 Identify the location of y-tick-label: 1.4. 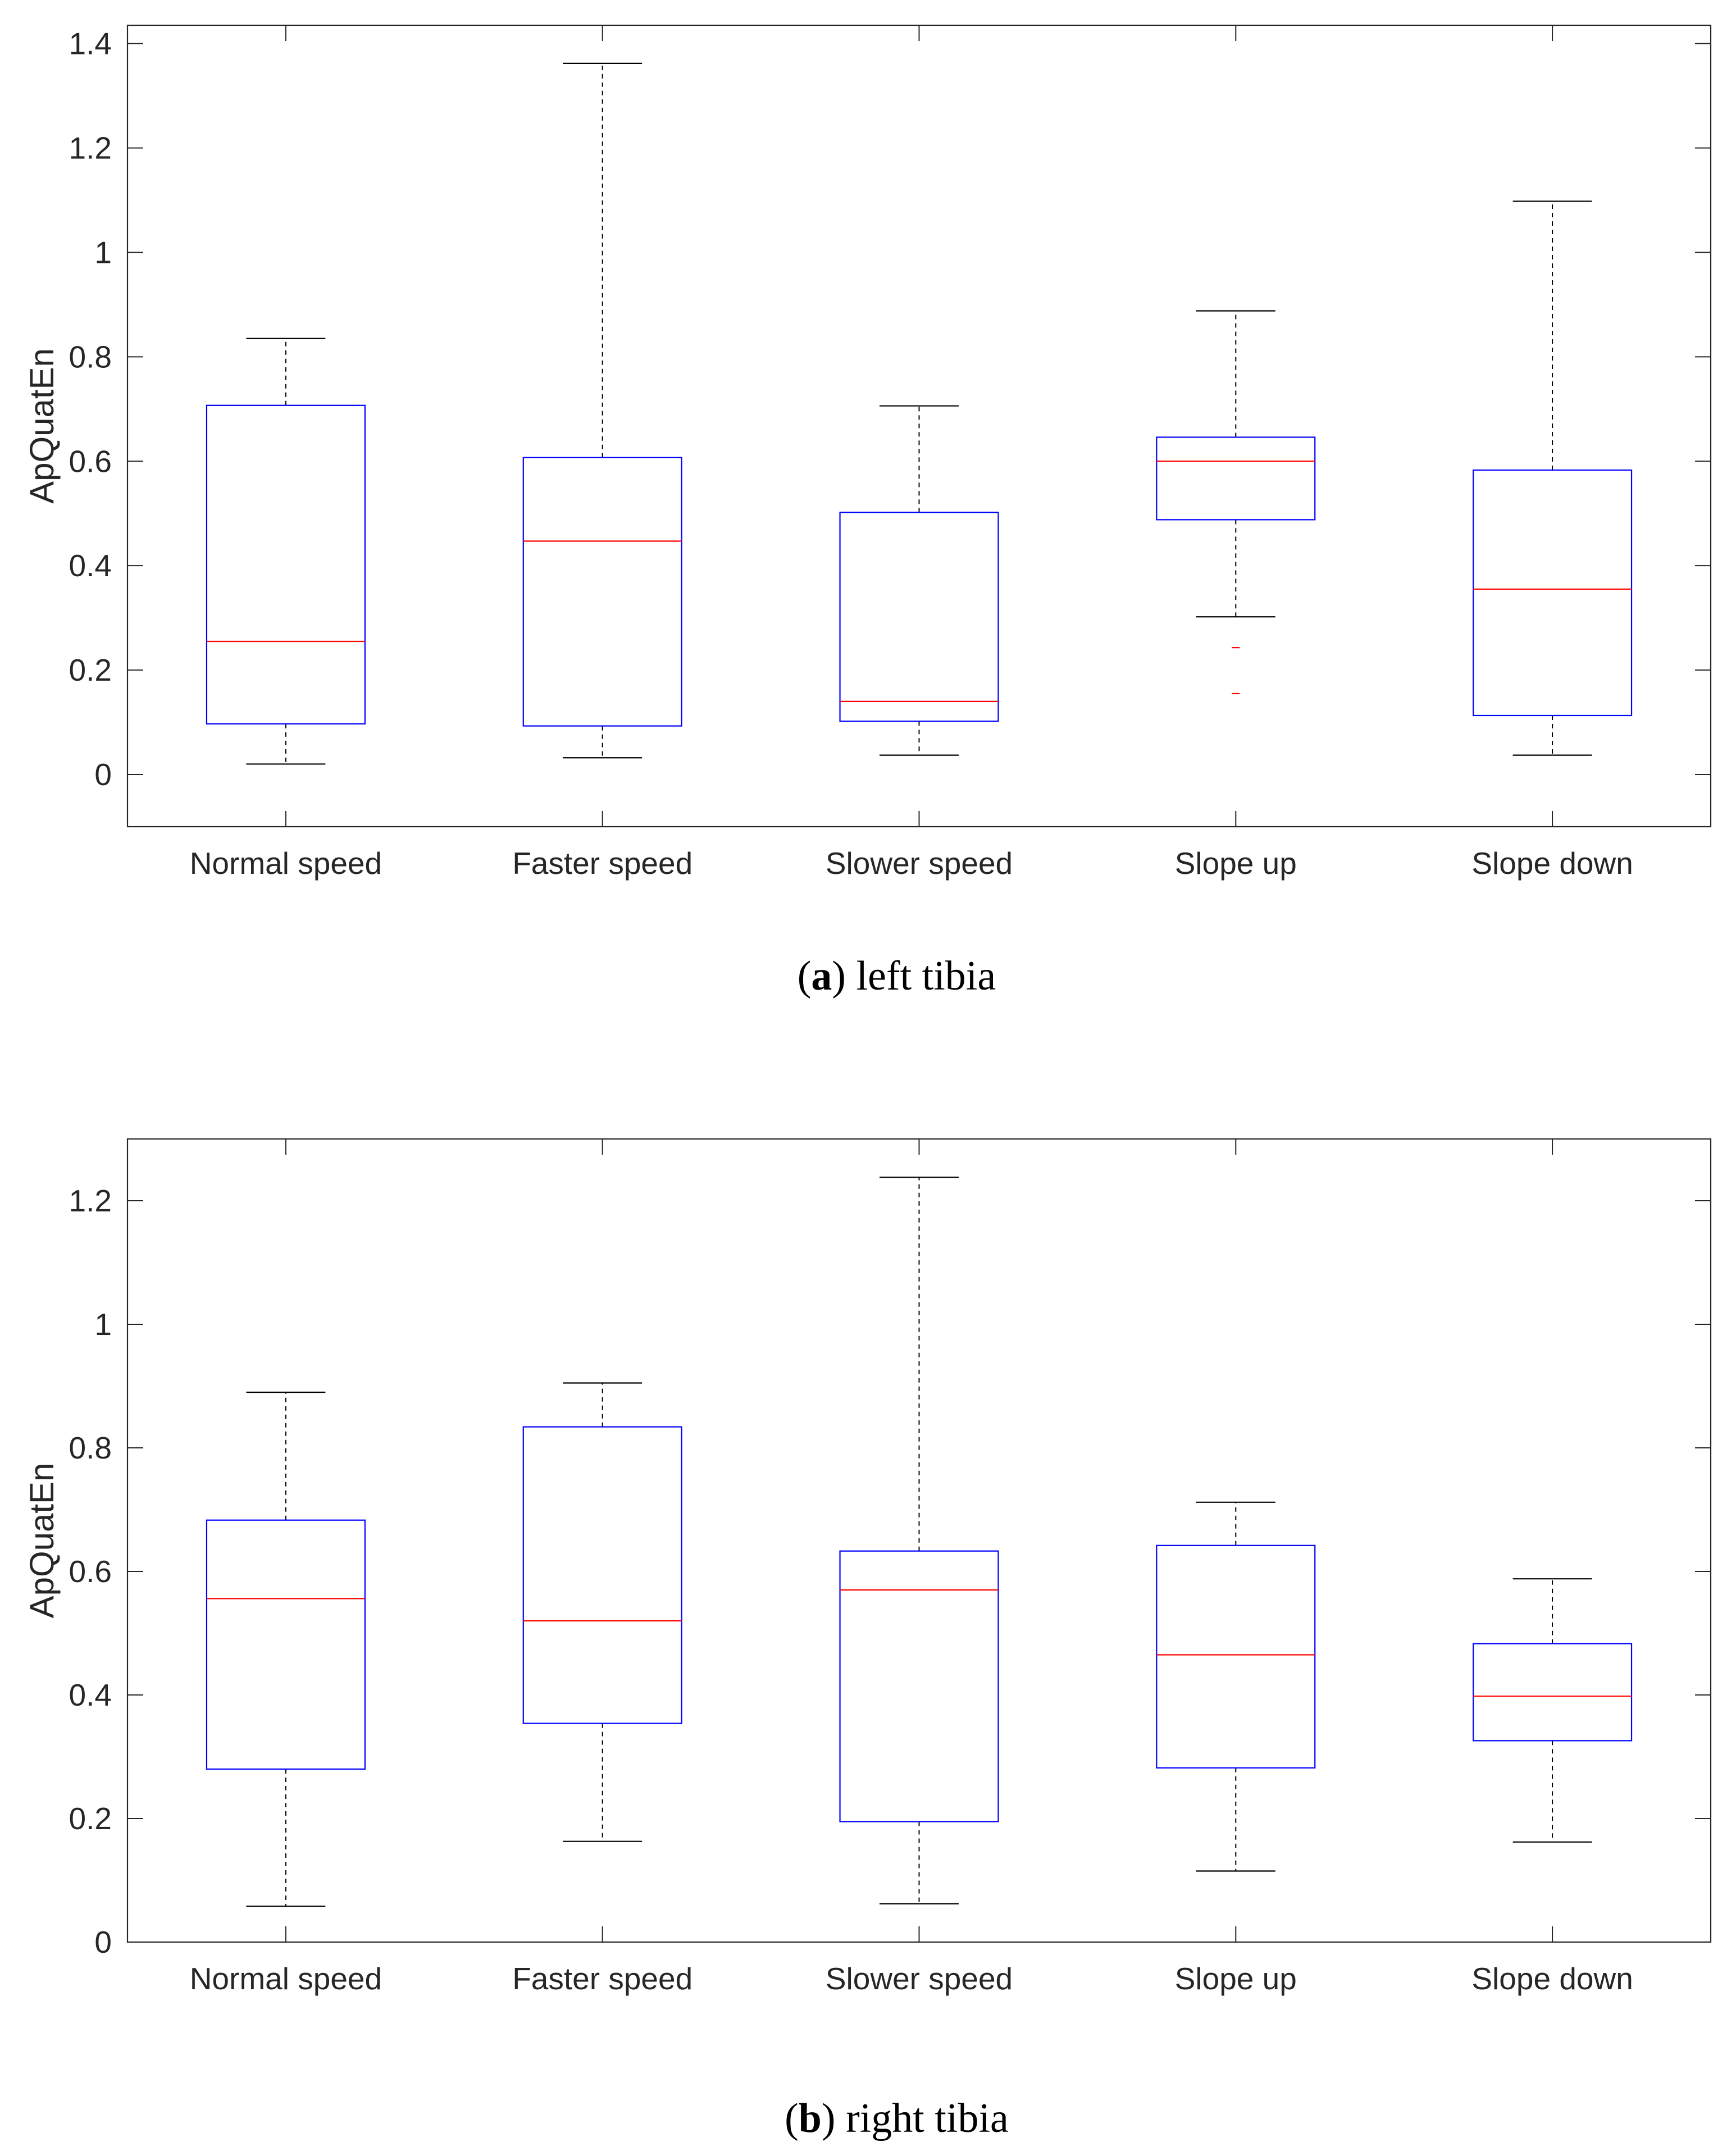
(90, 43).